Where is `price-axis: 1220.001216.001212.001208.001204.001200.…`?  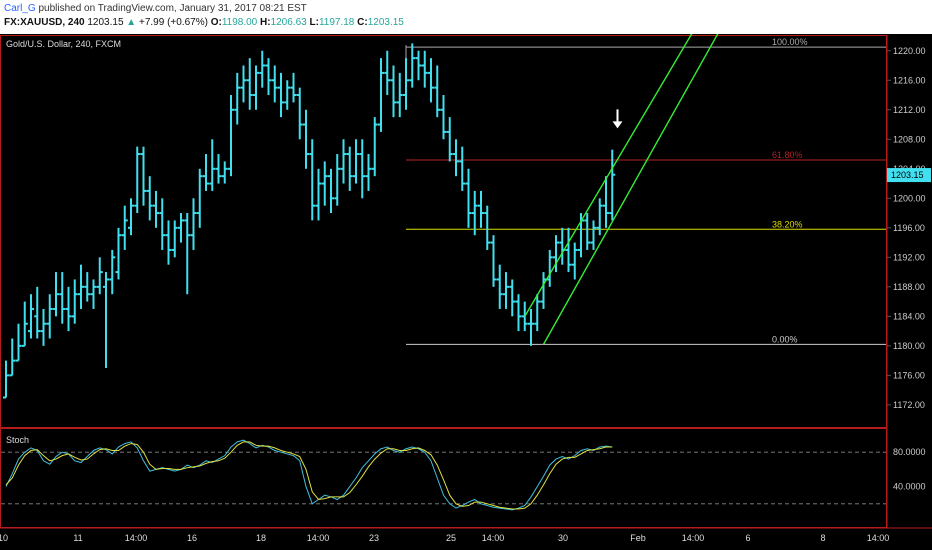
price-axis: 1220.001216.001212.001208.001204.001200.… is located at coordinates (909, 228).